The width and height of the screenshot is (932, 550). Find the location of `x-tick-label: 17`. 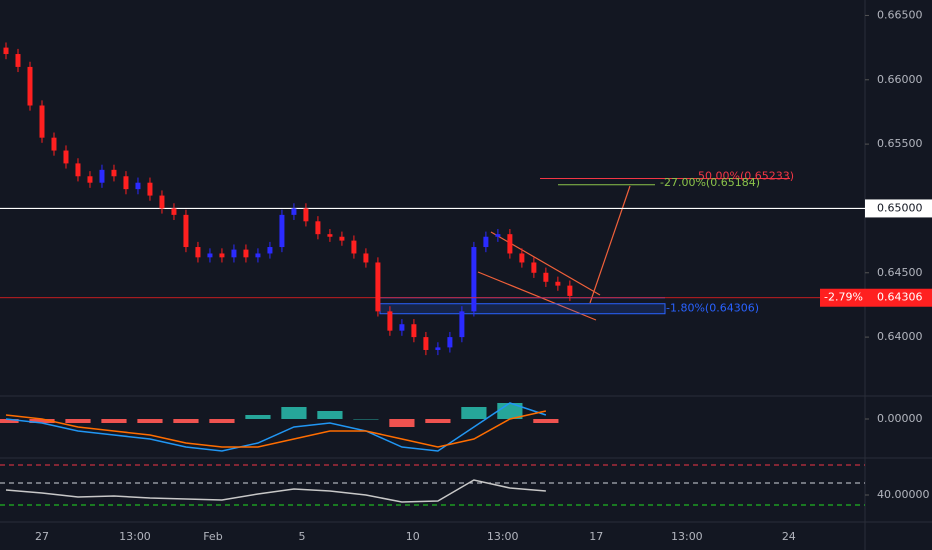

x-tick-label: 17 is located at coordinates (596, 536).